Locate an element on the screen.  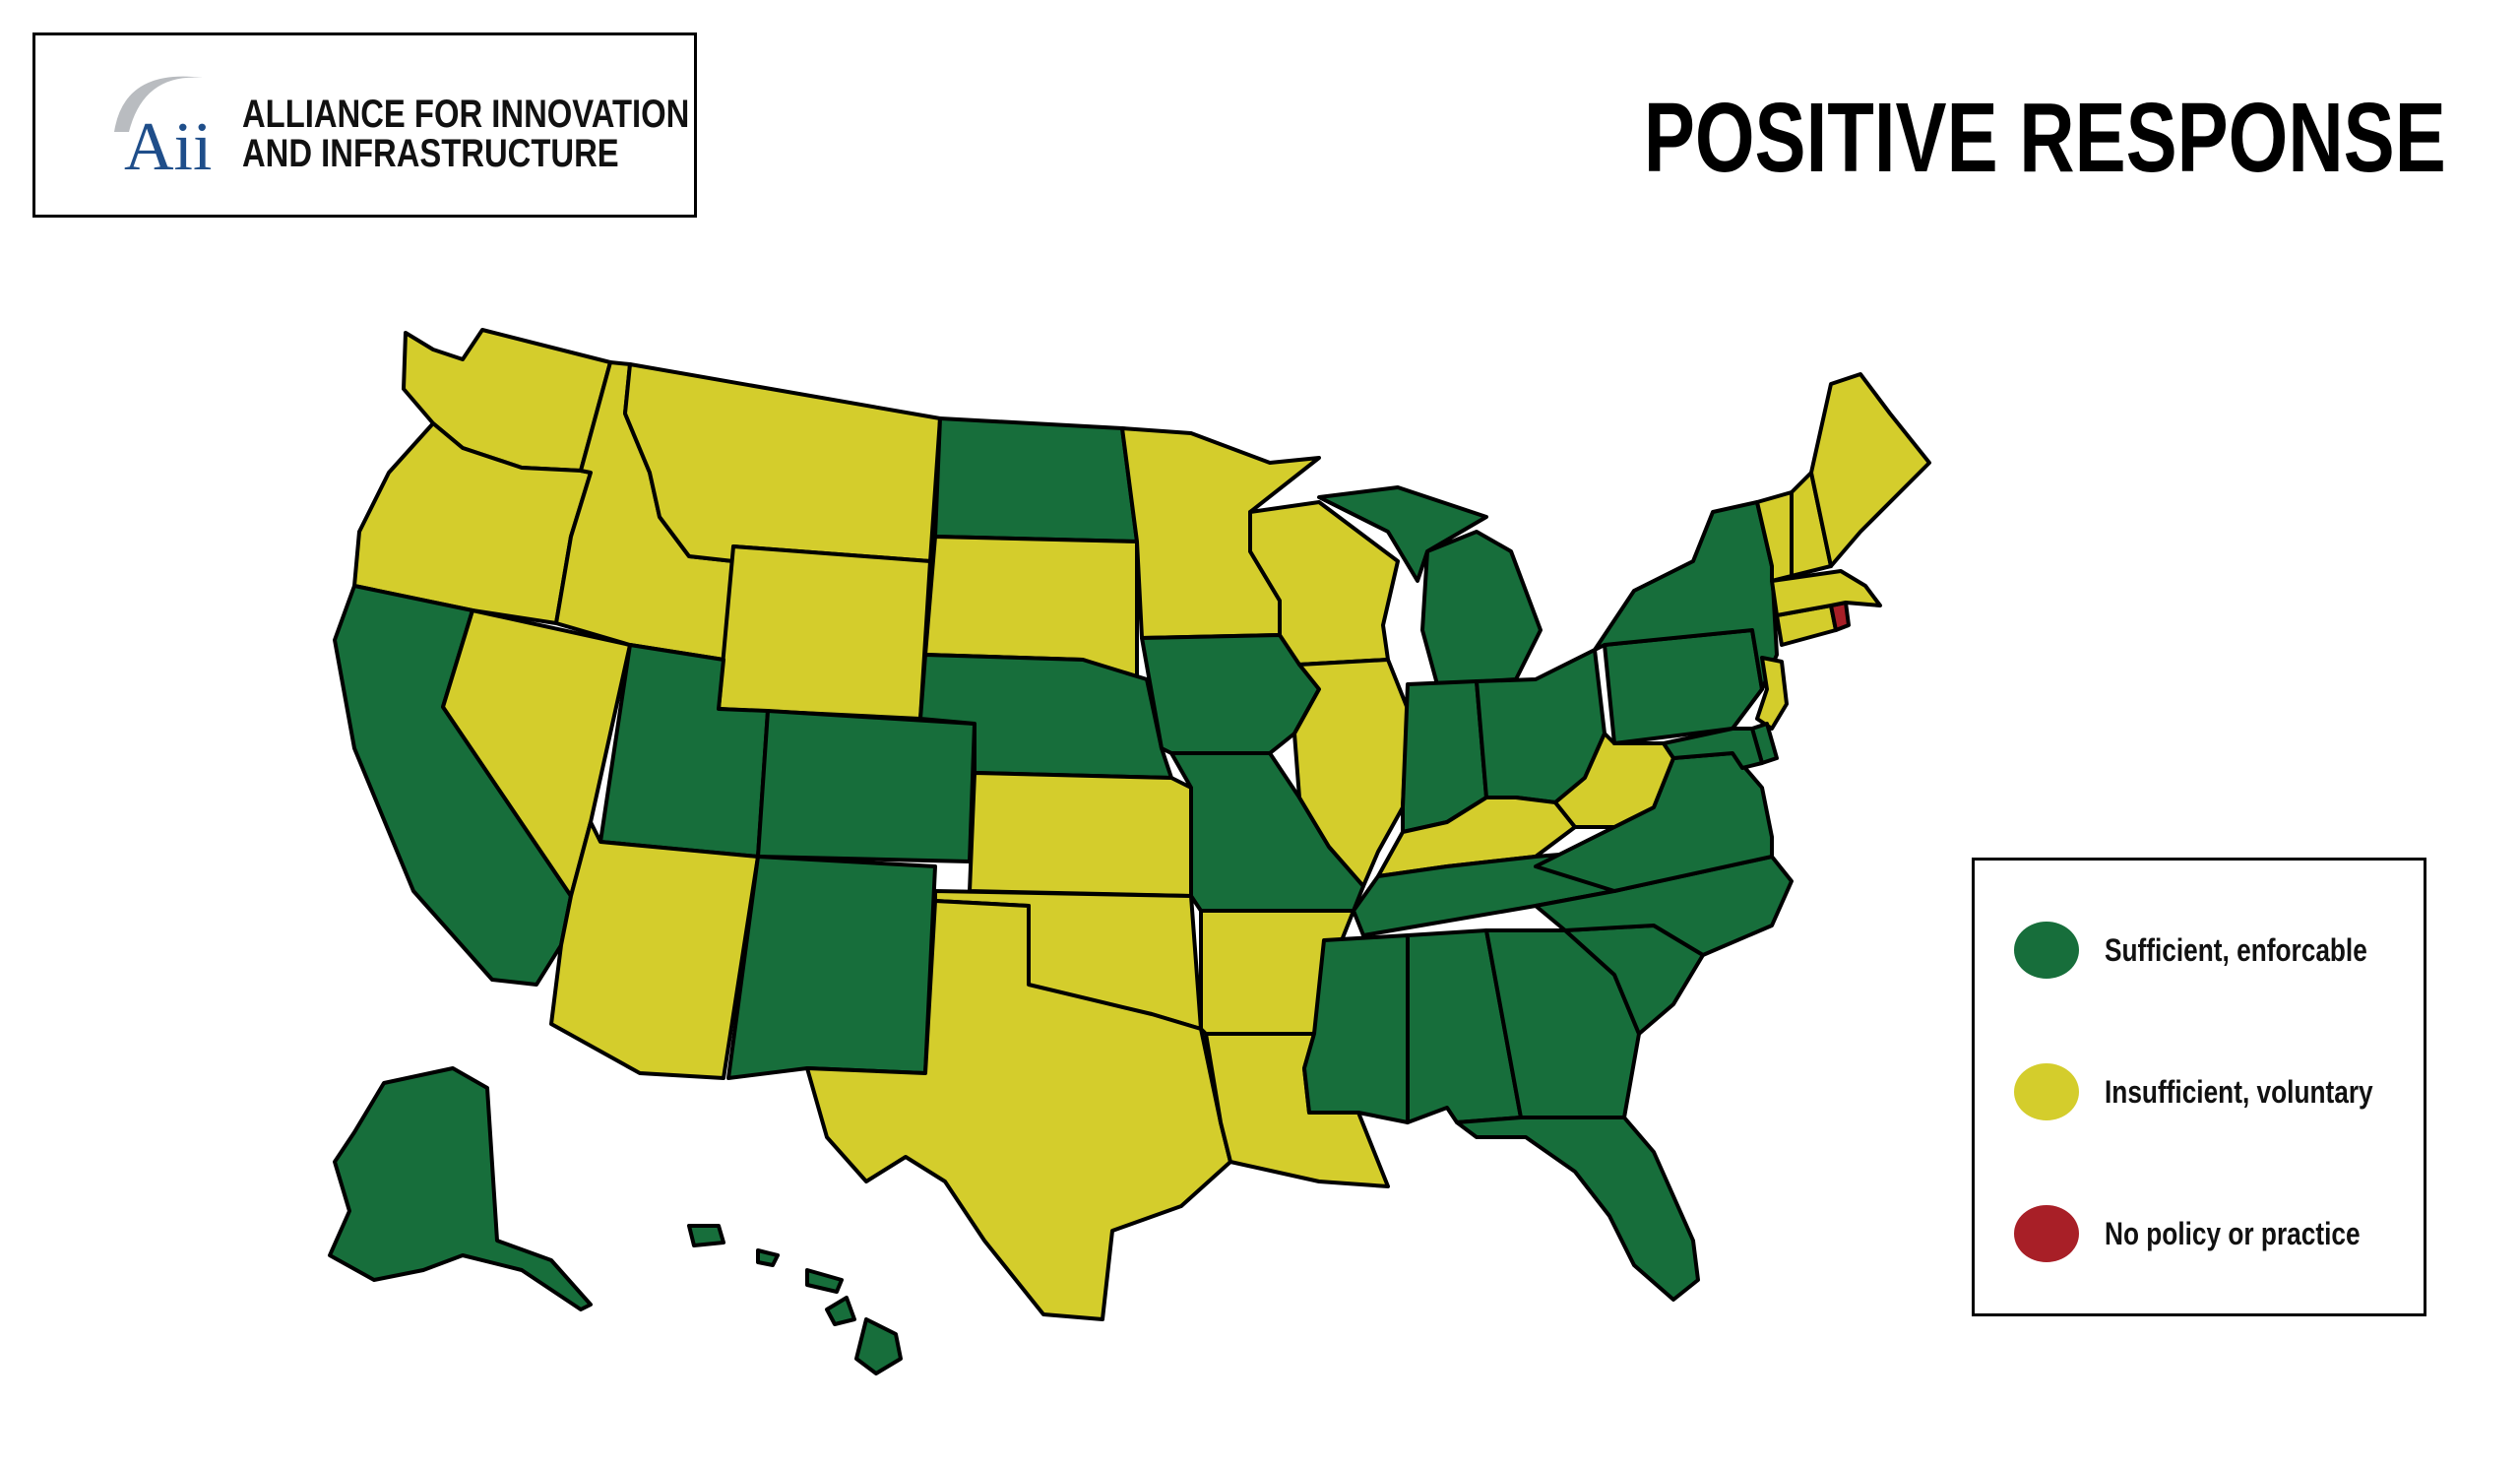
state-NJ is located at coordinates (1772, 694).